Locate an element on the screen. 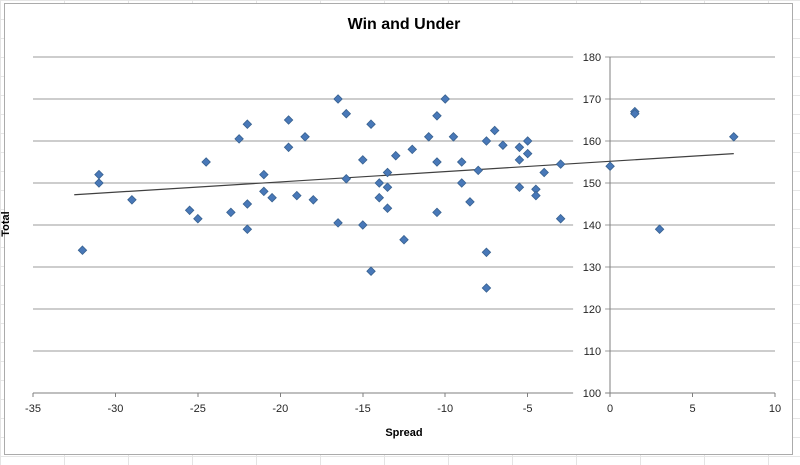 The width and height of the screenshot is (800, 465). x-tick-label: -20 is located at coordinates (280, 409).